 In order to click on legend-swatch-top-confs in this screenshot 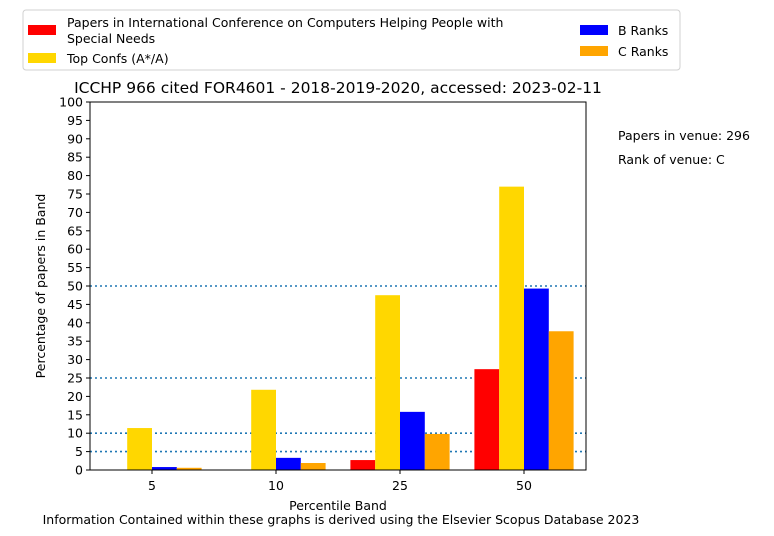, I will do `click(42, 58)`.